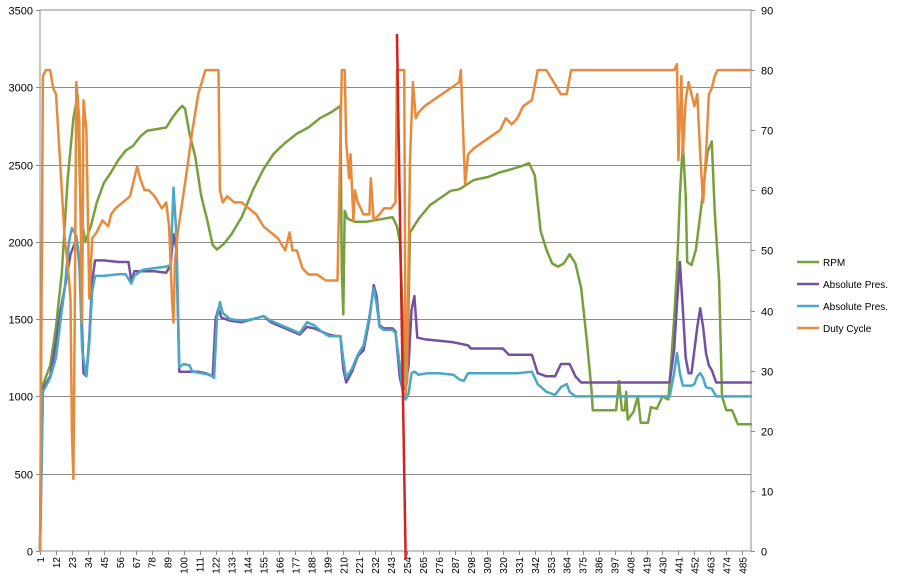 Image resolution: width=900 pixels, height=588 pixels. I want to click on x-tick-label: 45, so click(105, 563).